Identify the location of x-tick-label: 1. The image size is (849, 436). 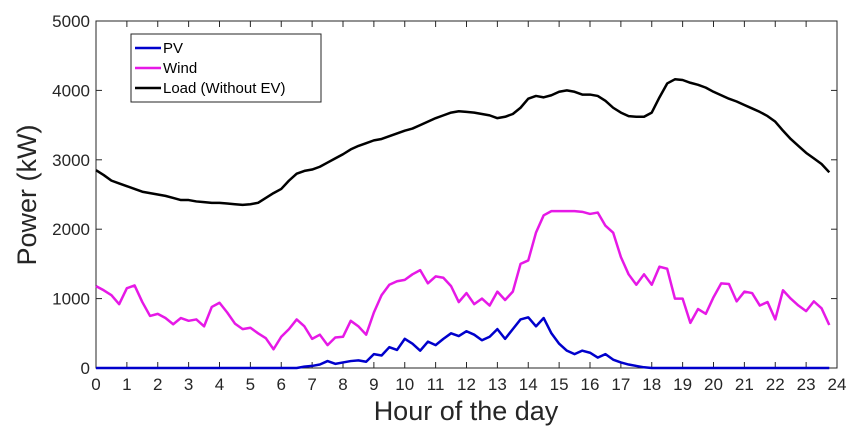
(126, 384).